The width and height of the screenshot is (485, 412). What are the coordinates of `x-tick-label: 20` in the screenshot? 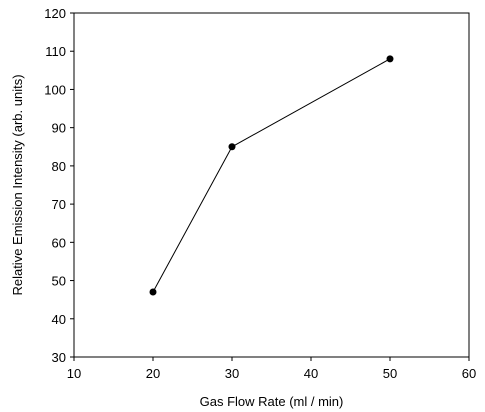 It's located at (153, 373).